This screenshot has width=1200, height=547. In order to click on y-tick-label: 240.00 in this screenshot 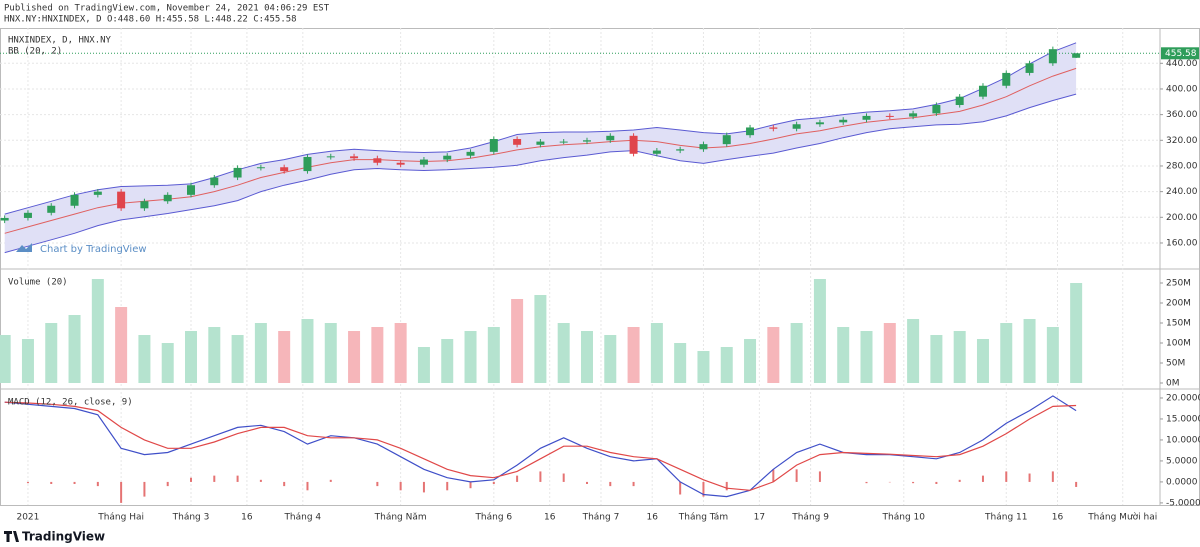, I will do `click(1182, 192)`.